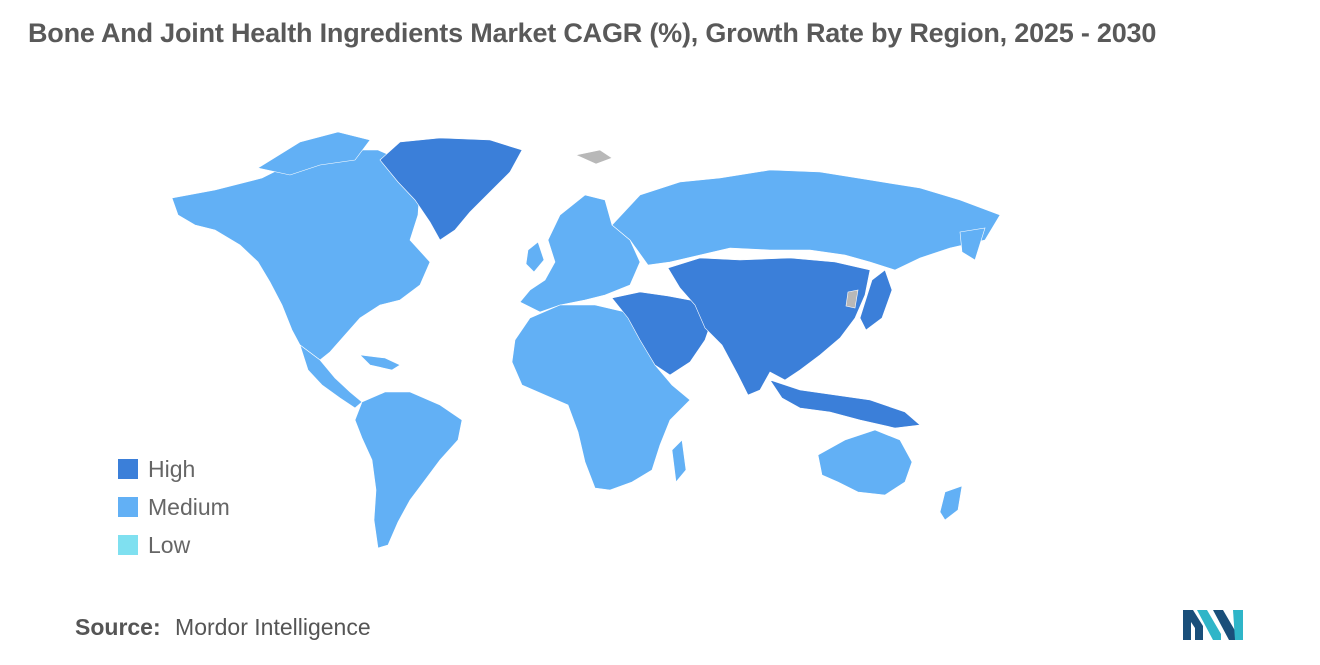 This screenshot has width=1320, height=665. What do you see at coordinates (451, 189) in the screenshot?
I see `region-greenland` at bounding box center [451, 189].